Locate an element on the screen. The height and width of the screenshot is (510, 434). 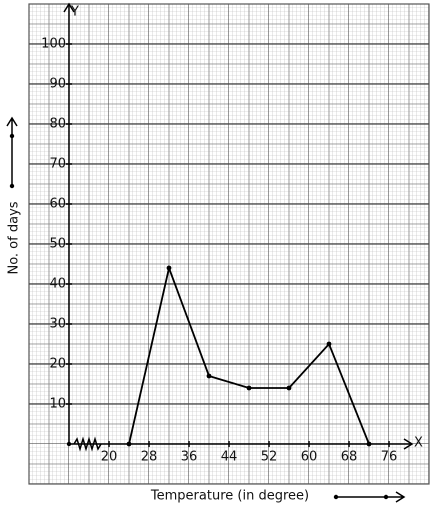
y-tick-label: 30 is located at coordinates (57, 324).